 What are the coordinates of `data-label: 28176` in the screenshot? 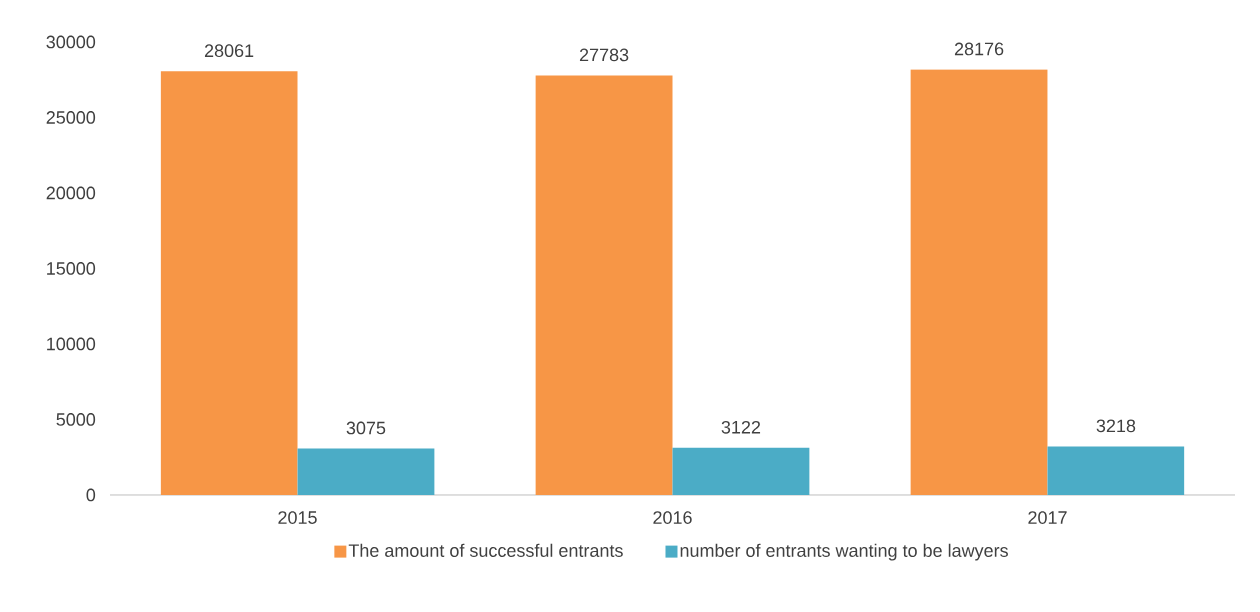 It's located at (979, 49).